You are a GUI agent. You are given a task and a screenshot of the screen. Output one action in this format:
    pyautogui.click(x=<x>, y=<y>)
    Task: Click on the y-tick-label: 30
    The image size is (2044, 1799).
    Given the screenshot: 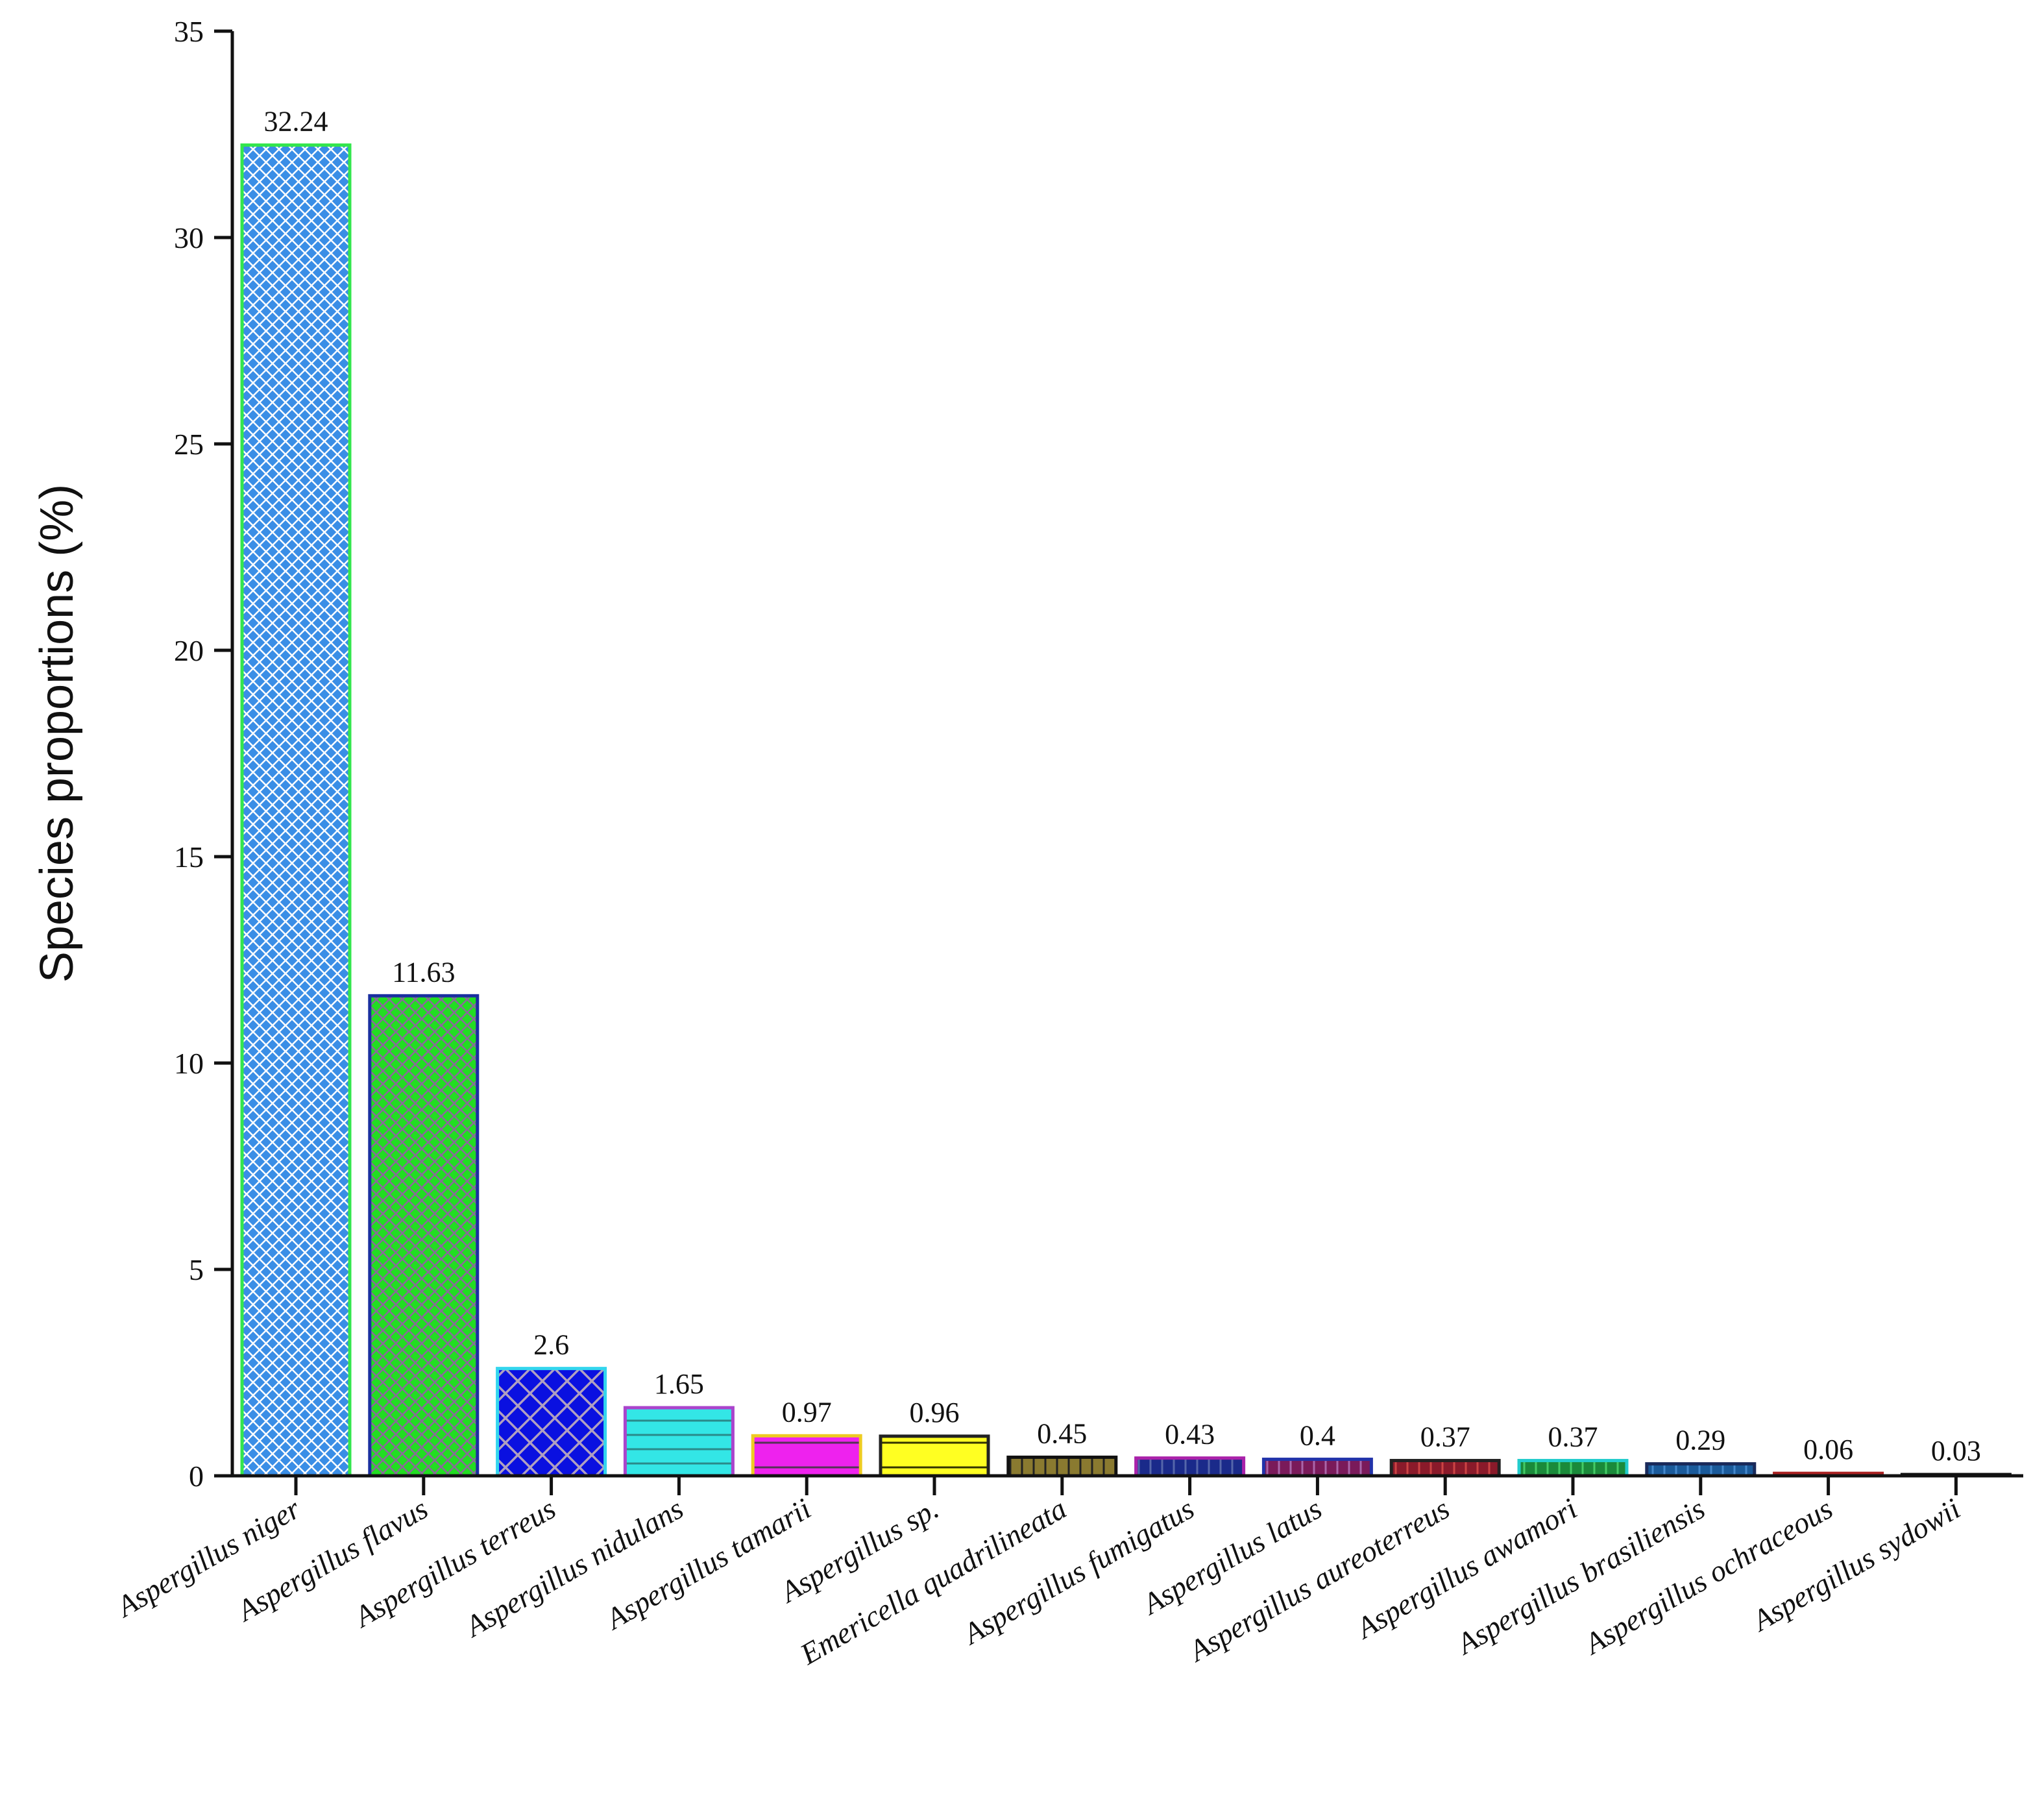 What is the action you would take?
    pyautogui.click(x=189, y=238)
    